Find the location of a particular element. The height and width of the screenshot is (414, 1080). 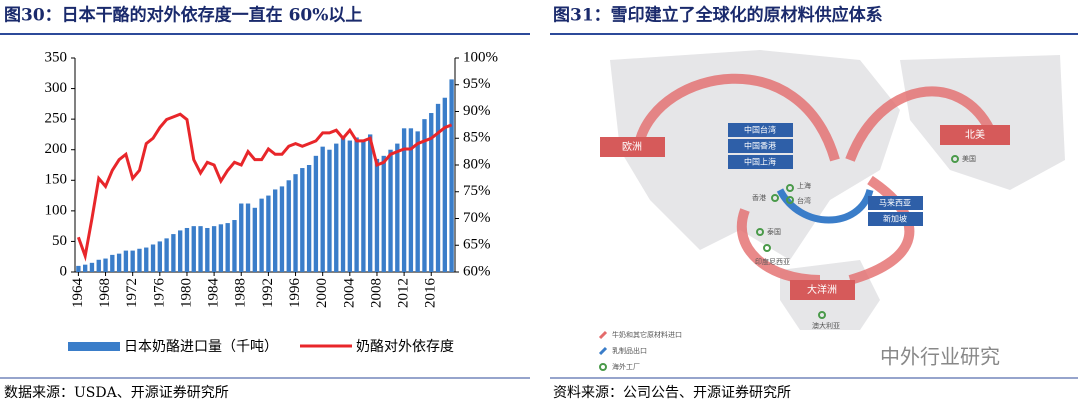

x-tick-label: 1980 is located at coordinates (186, 293).